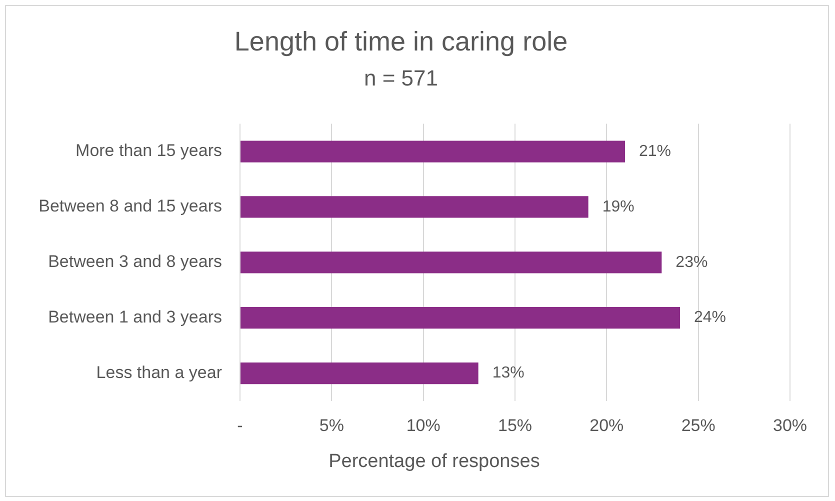  I want to click on data-label: 24%, so click(710, 317).